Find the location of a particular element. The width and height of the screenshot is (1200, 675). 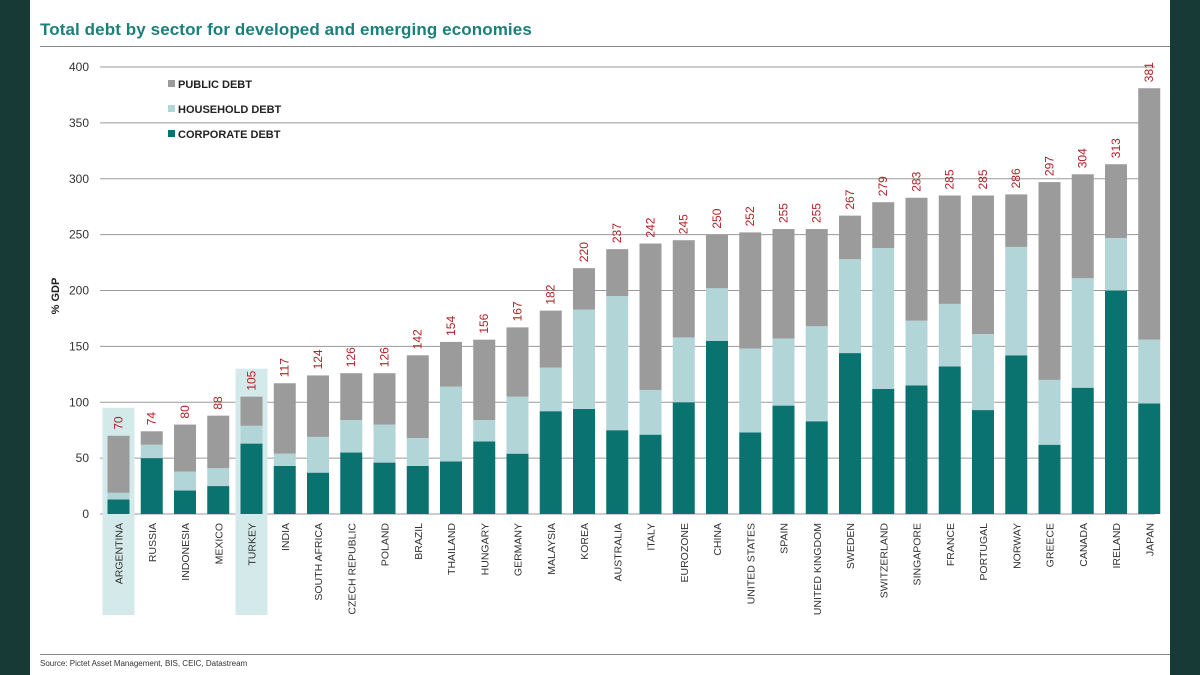

total-label: 283 is located at coordinates (917, 181).